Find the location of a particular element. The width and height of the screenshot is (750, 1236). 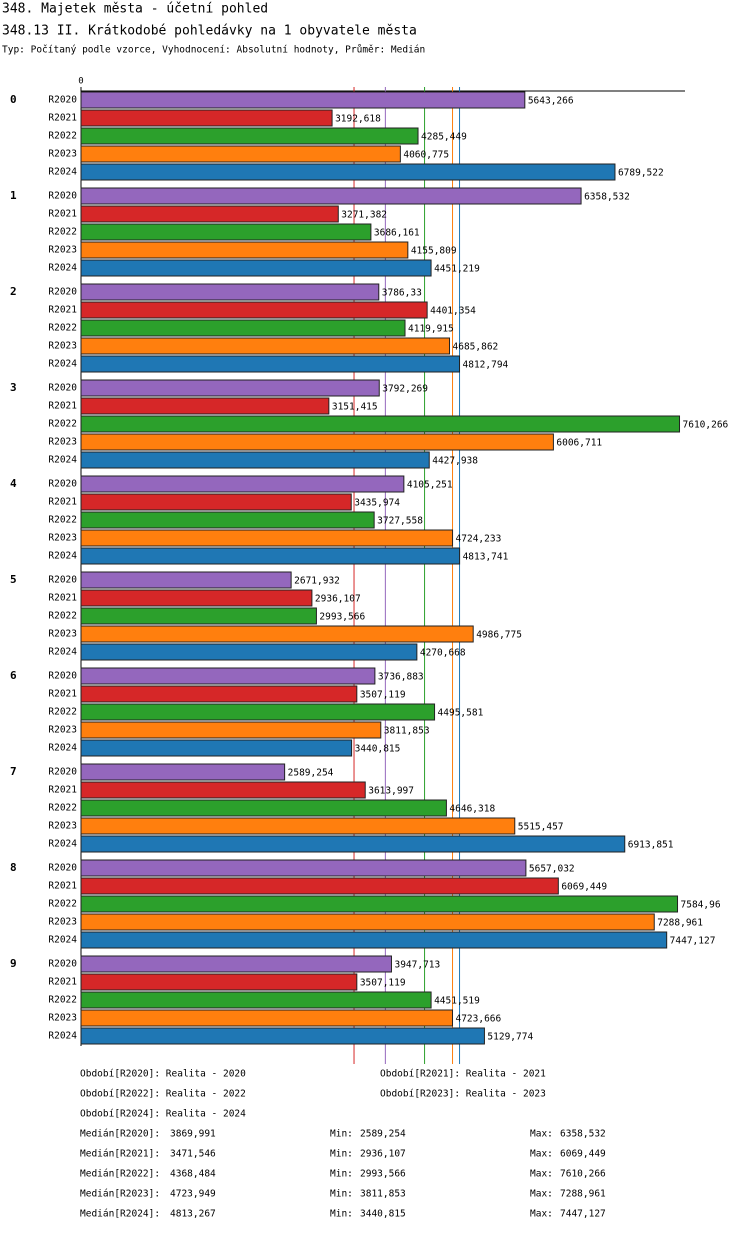

value-label: 3792,269 is located at coordinates (405, 389).